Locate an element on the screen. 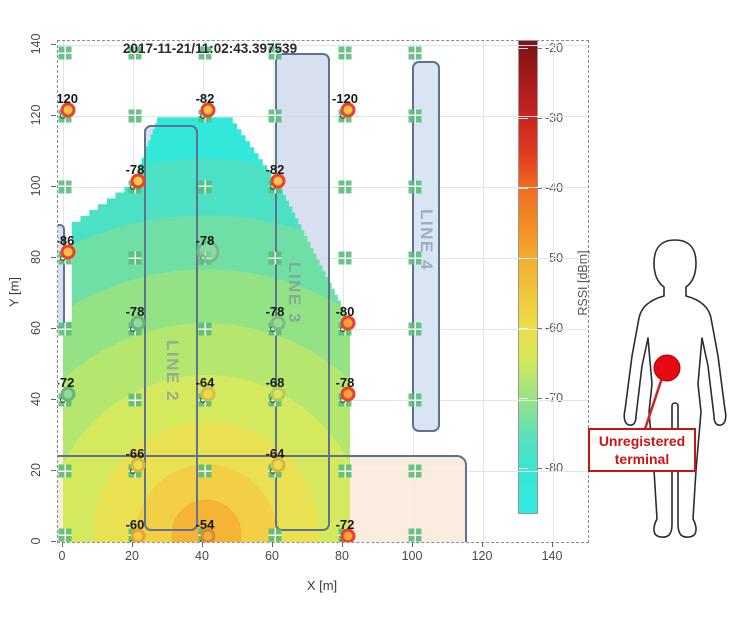 This screenshot has width=750, height=617. timestamp-label: 2017-11-21/11:02:43.397539 is located at coordinates (210, 48).